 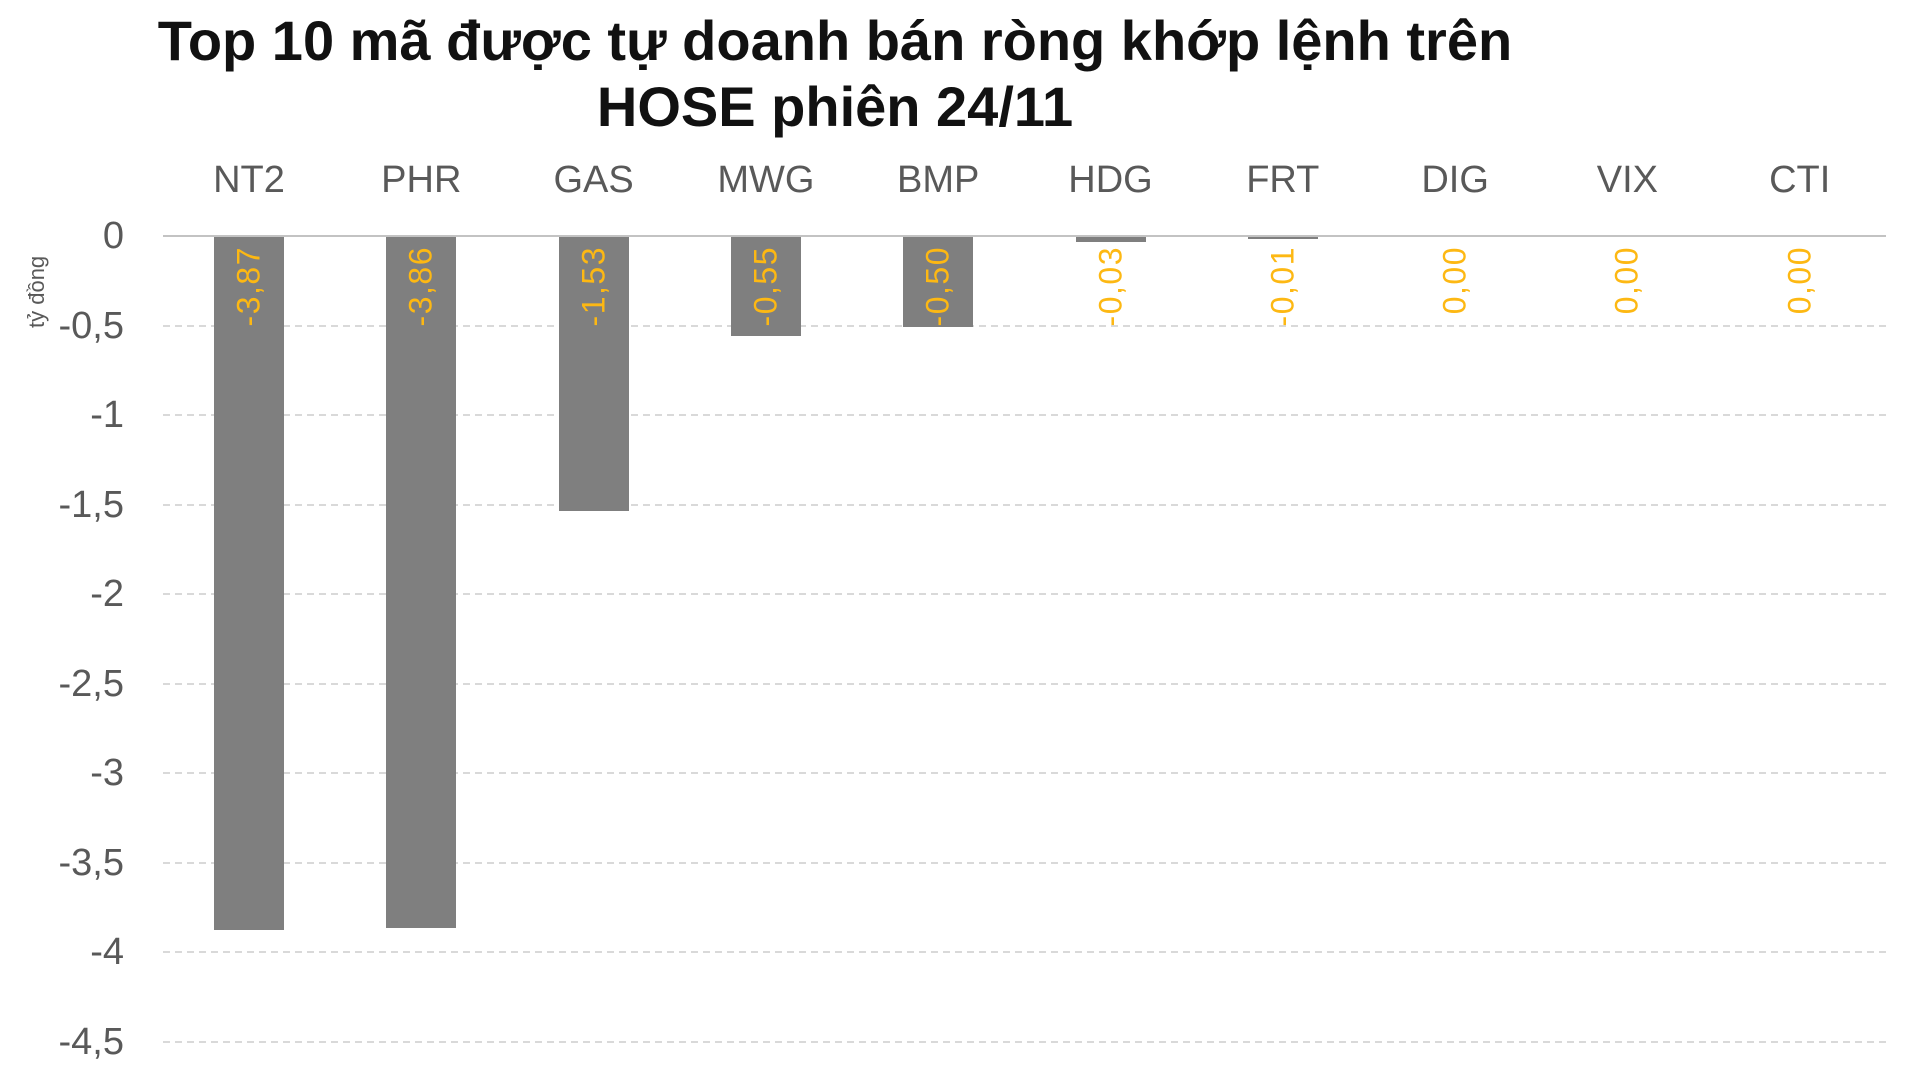 I want to click on category-label-cti: CTI, so click(x=1800, y=180).